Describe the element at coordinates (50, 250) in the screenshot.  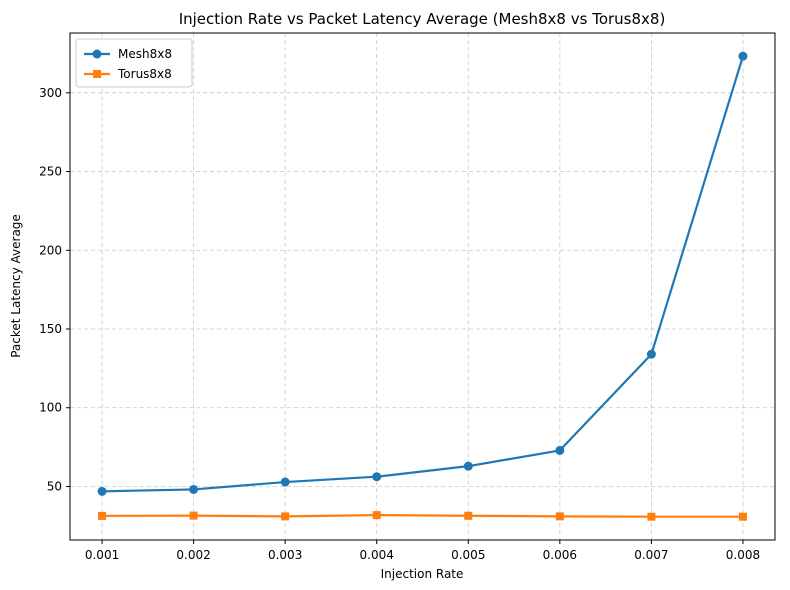
I see `y-tick-label: 200` at that location.